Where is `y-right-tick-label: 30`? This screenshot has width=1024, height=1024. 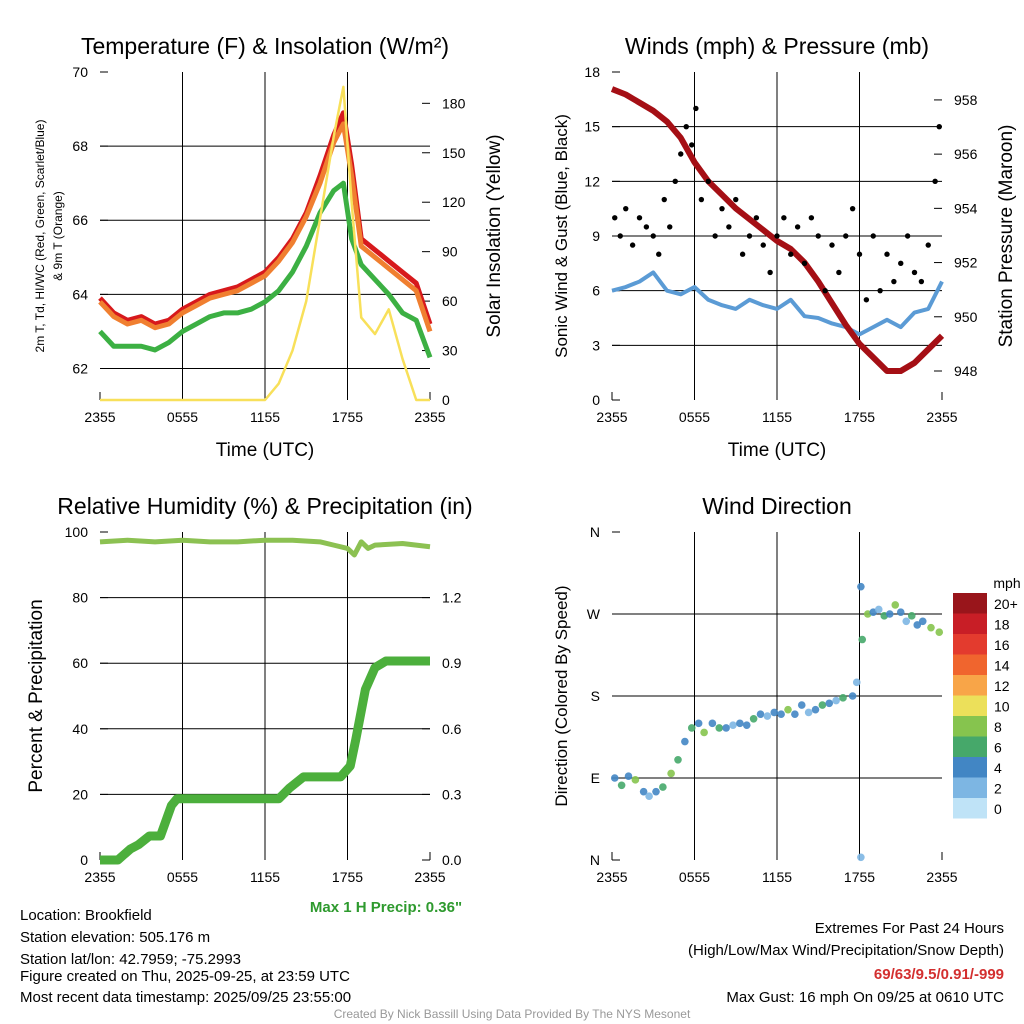 y-right-tick-label: 30 is located at coordinates (450, 351).